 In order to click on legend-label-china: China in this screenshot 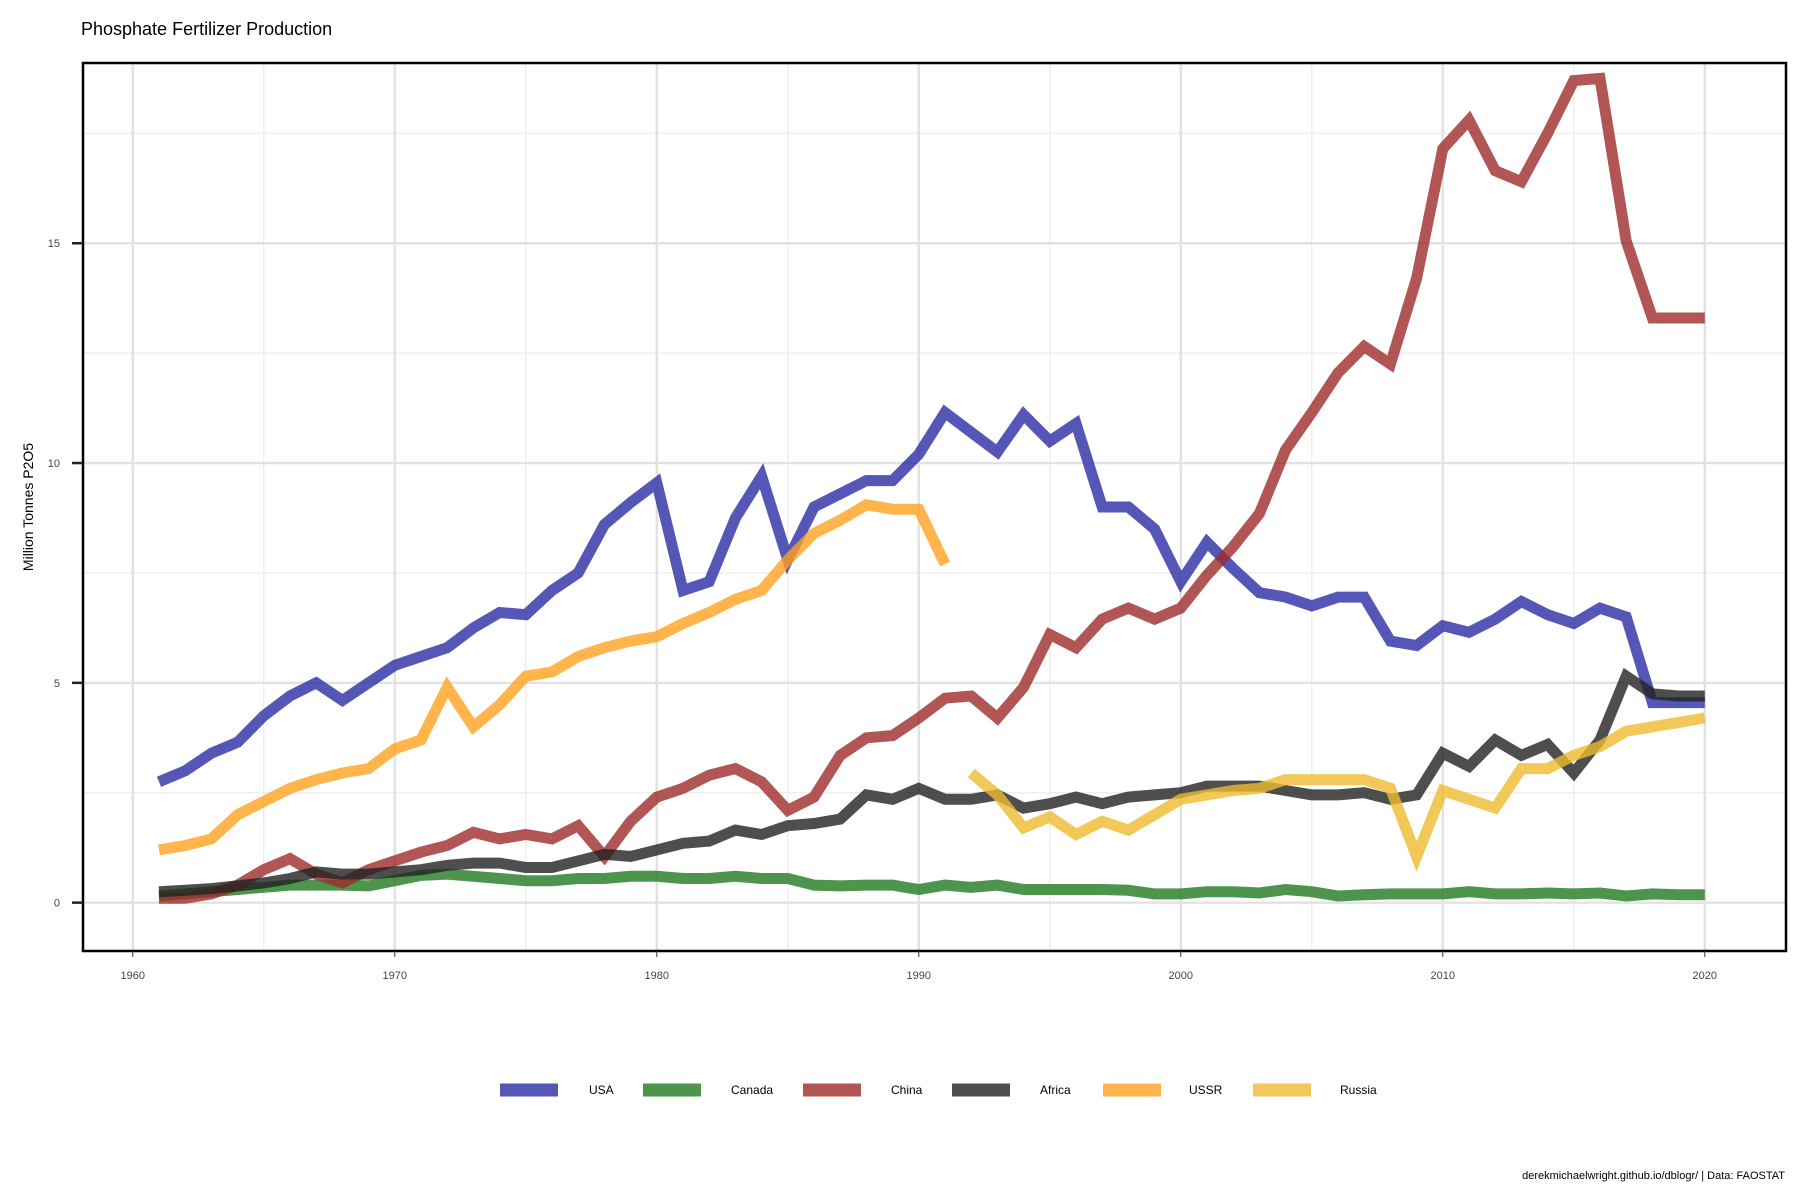, I will do `click(907, 1090)`.